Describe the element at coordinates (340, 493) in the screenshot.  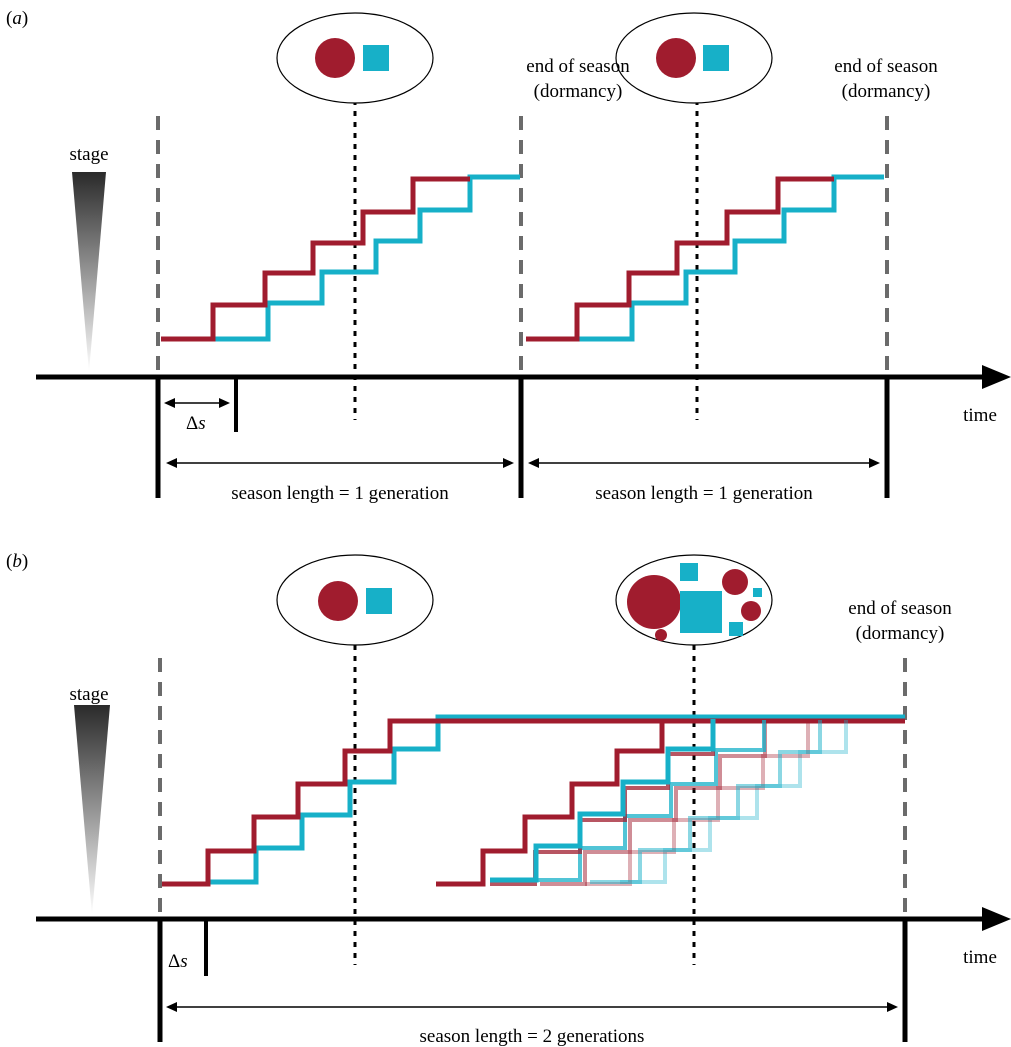
I see `season-length-label-1: season length = 1 generation` at that location.